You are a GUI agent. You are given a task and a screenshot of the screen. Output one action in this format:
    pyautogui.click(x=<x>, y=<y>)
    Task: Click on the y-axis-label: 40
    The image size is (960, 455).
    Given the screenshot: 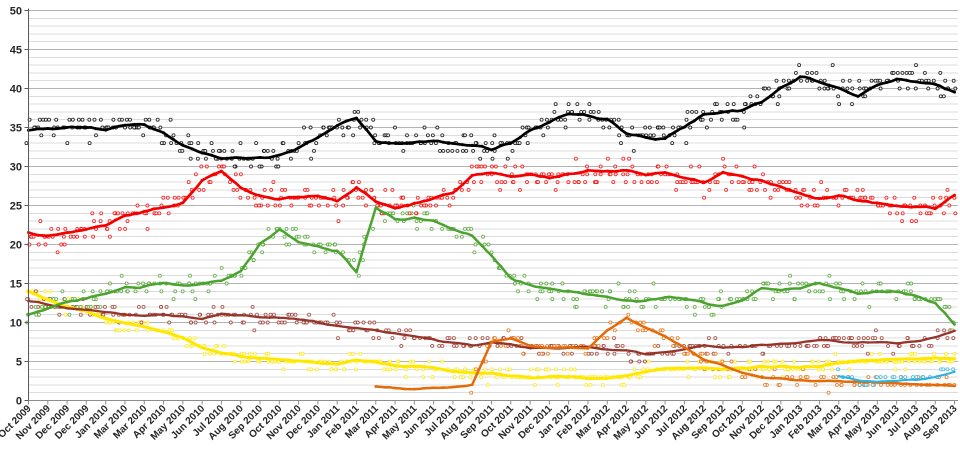 What is the action you would take?
    pyautogui.click(x=16, y=90)
    